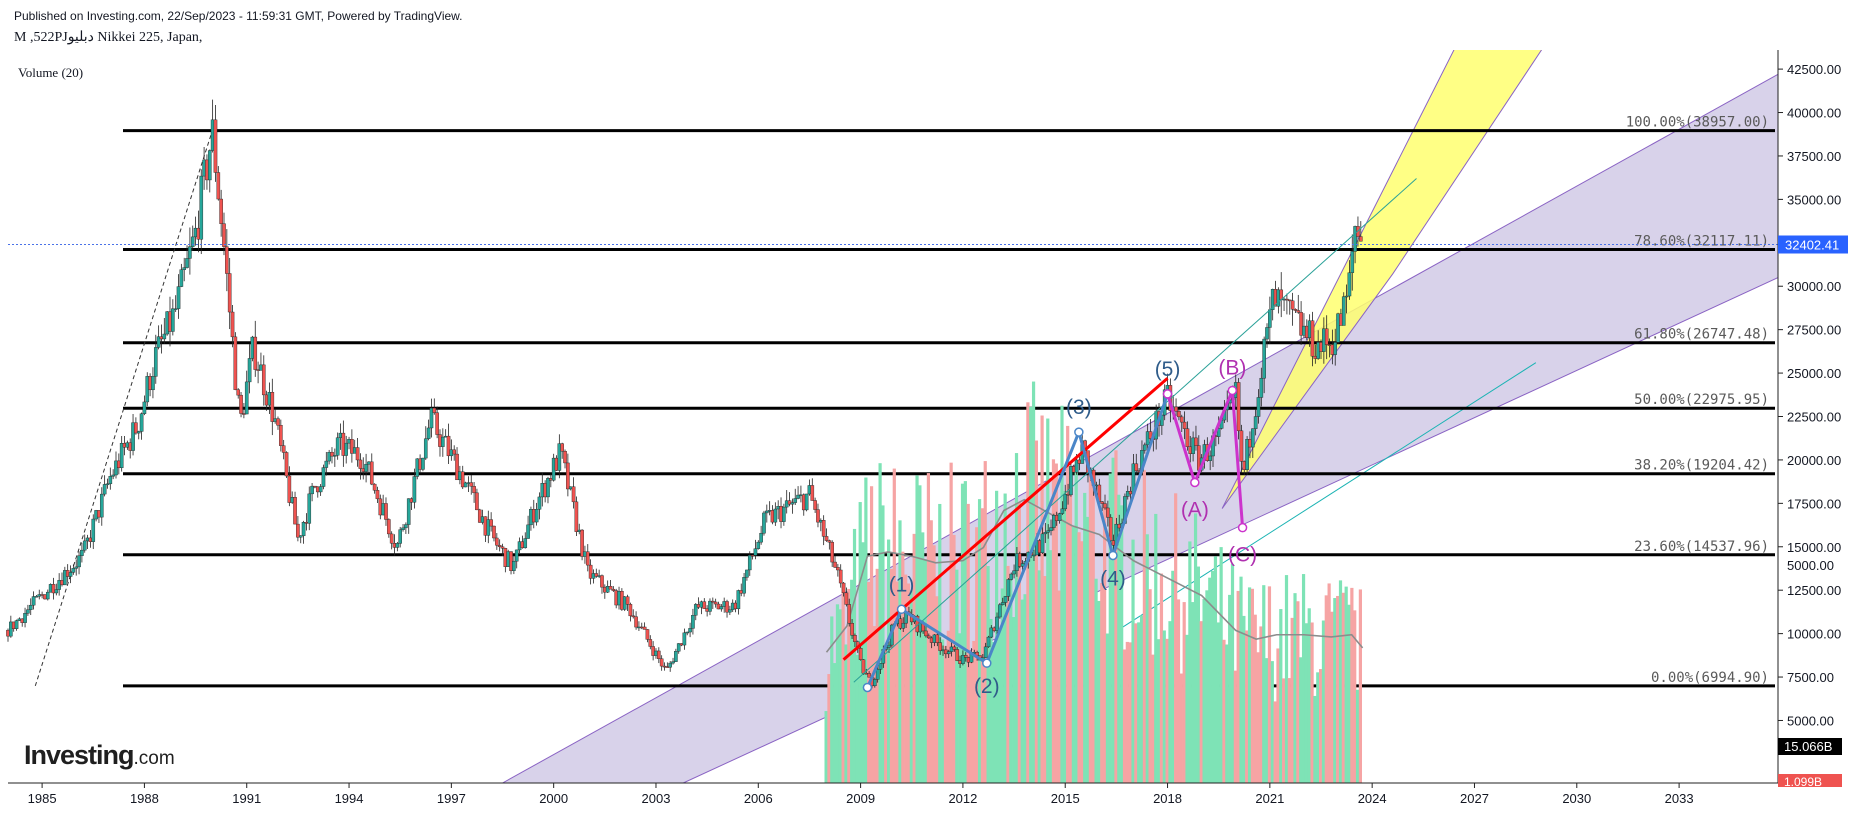 This screenshot has width=1855, height=813. Describe the element at coordinates (1814, 373) in the screenshot. I see `price-tick-label: 25000.00` at that location.